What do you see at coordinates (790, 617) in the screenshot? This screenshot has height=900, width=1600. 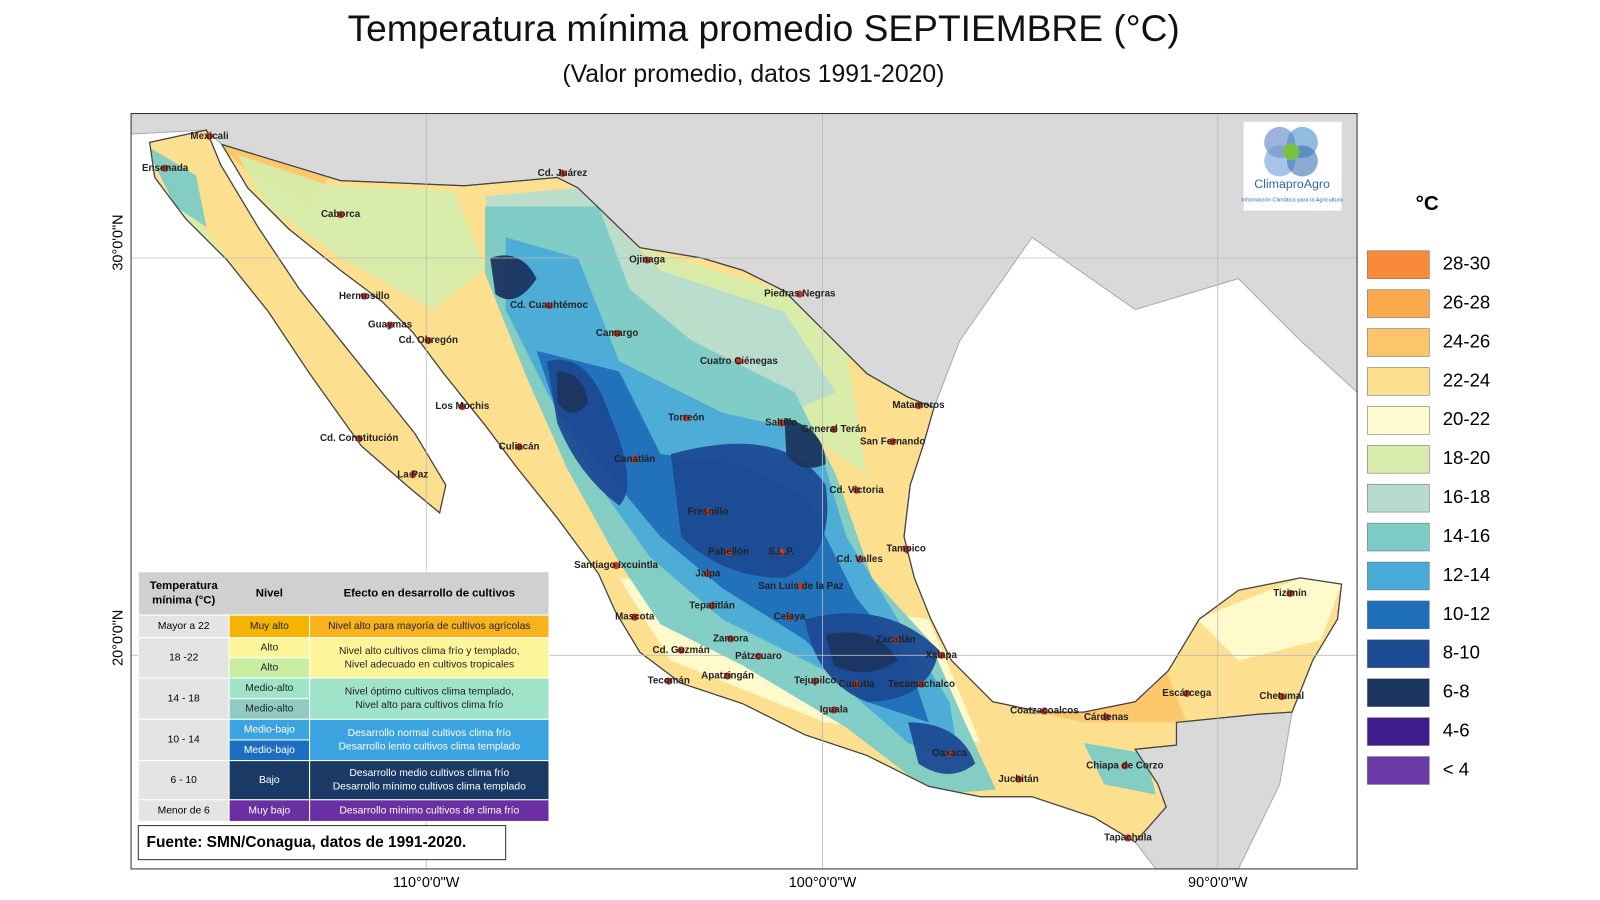 I see `city-label: Celaya` at bounding box center [790, 617].